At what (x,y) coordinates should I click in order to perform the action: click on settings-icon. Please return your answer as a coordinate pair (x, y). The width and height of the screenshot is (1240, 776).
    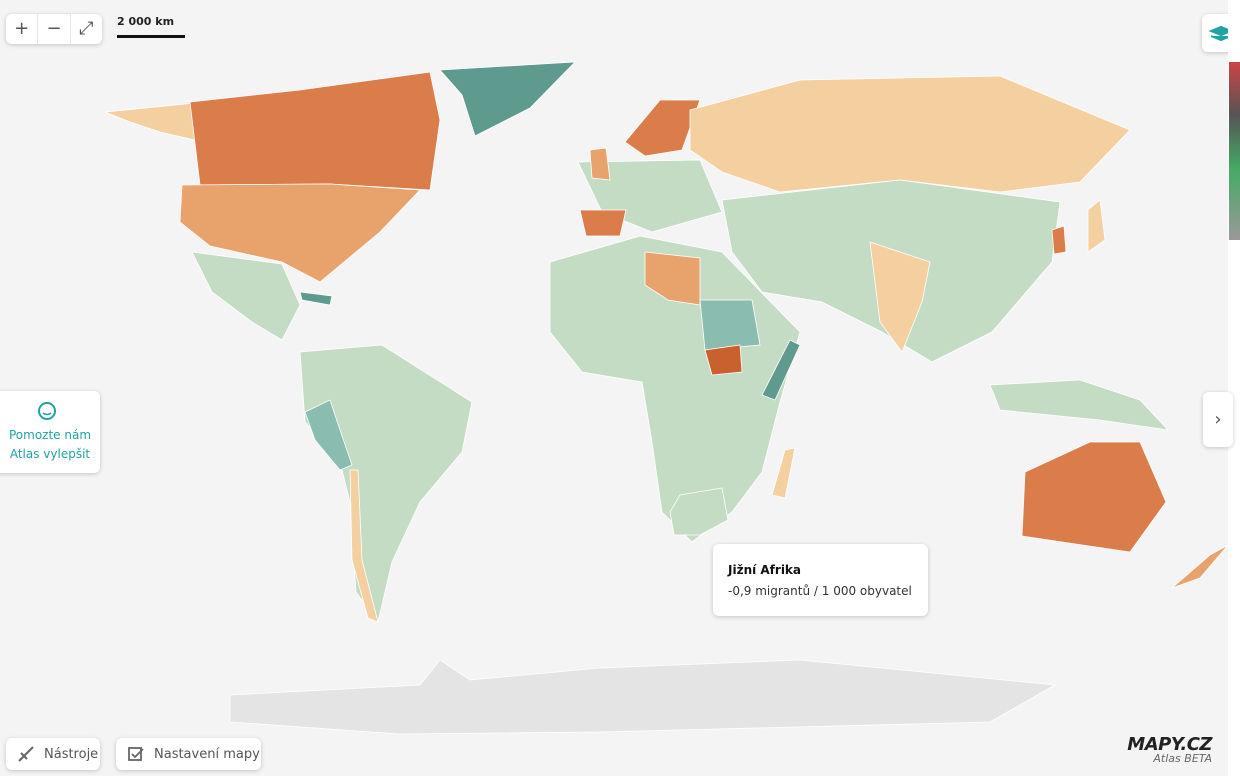
    Looking at the image, I should click on (136, 754).